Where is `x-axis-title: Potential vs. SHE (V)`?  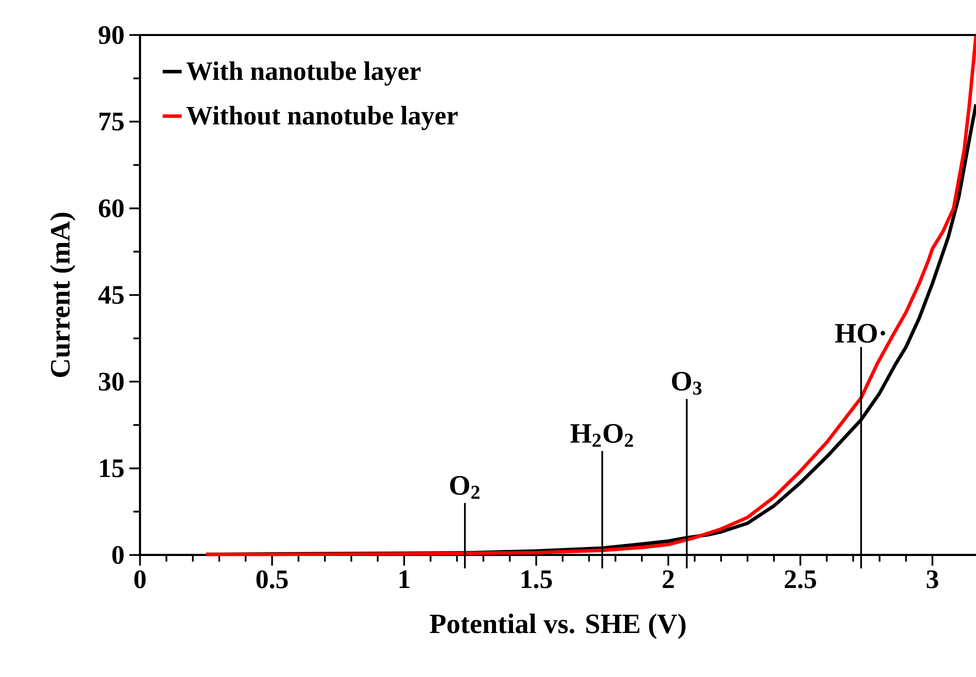
x-axis-title: Potential vs. SHE (V) is located at coordinates (558, 627).